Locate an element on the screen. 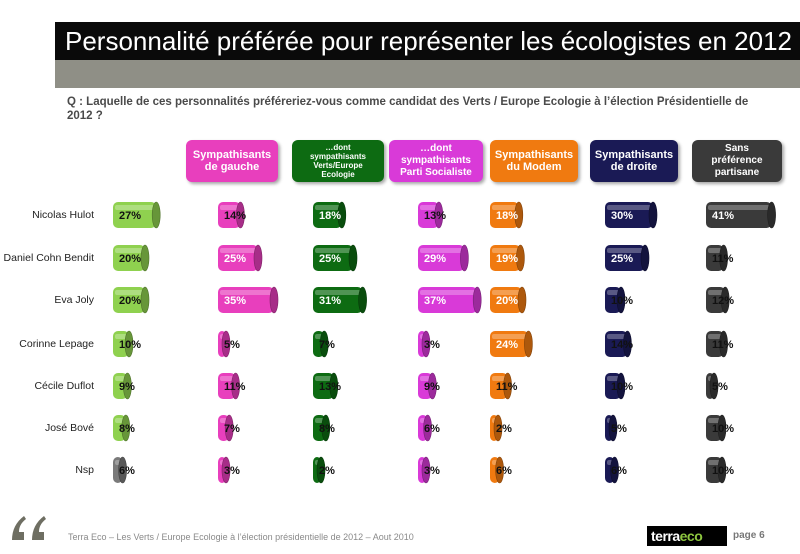 Image resolution: width=800 pixels, height=554 pixels. data-label: 9% is located at coordinates (127, 387).